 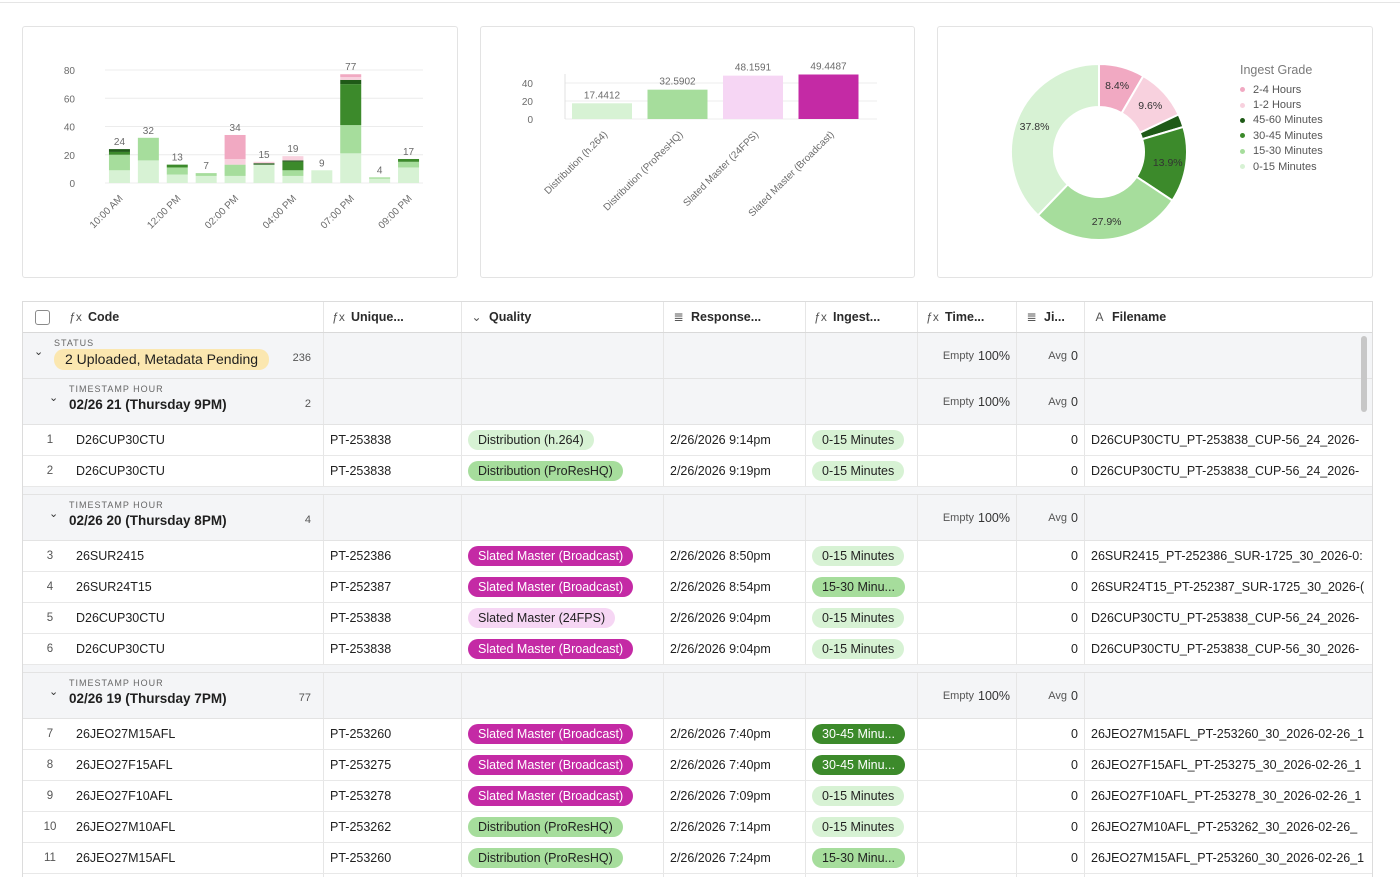 I want to click on filename-cell: D26CUP30CTU_PT-253838_CUP-56_30_2026-, so click(x=1228, y=649).